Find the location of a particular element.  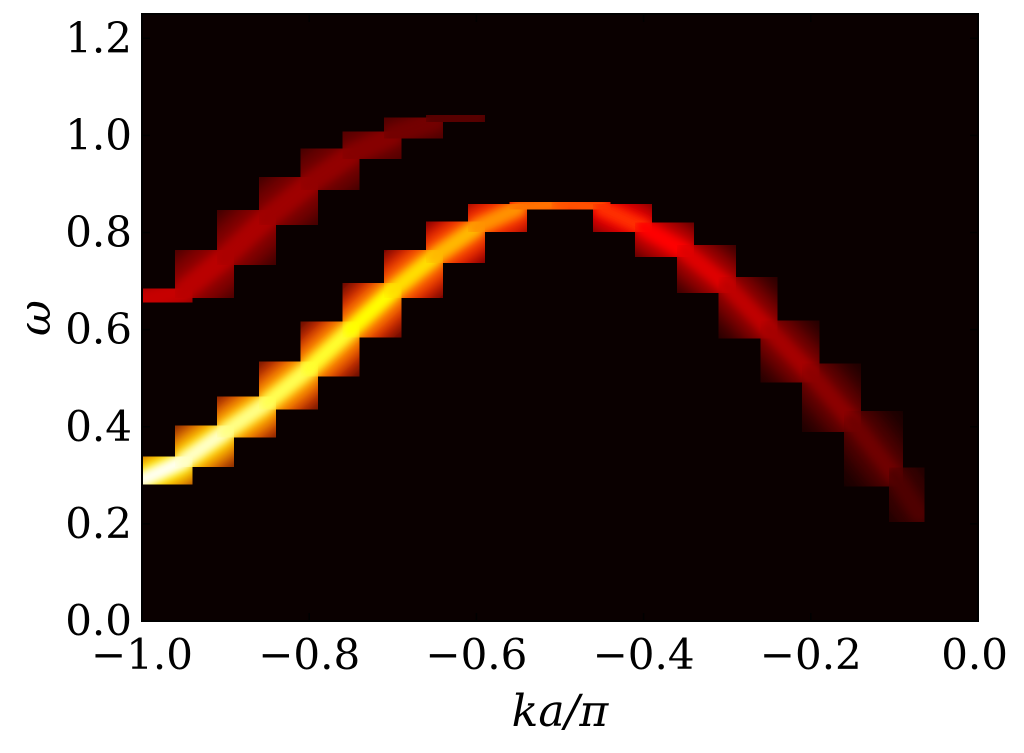

y-tick-label: 0.2 is located at coordinates (98, 523).